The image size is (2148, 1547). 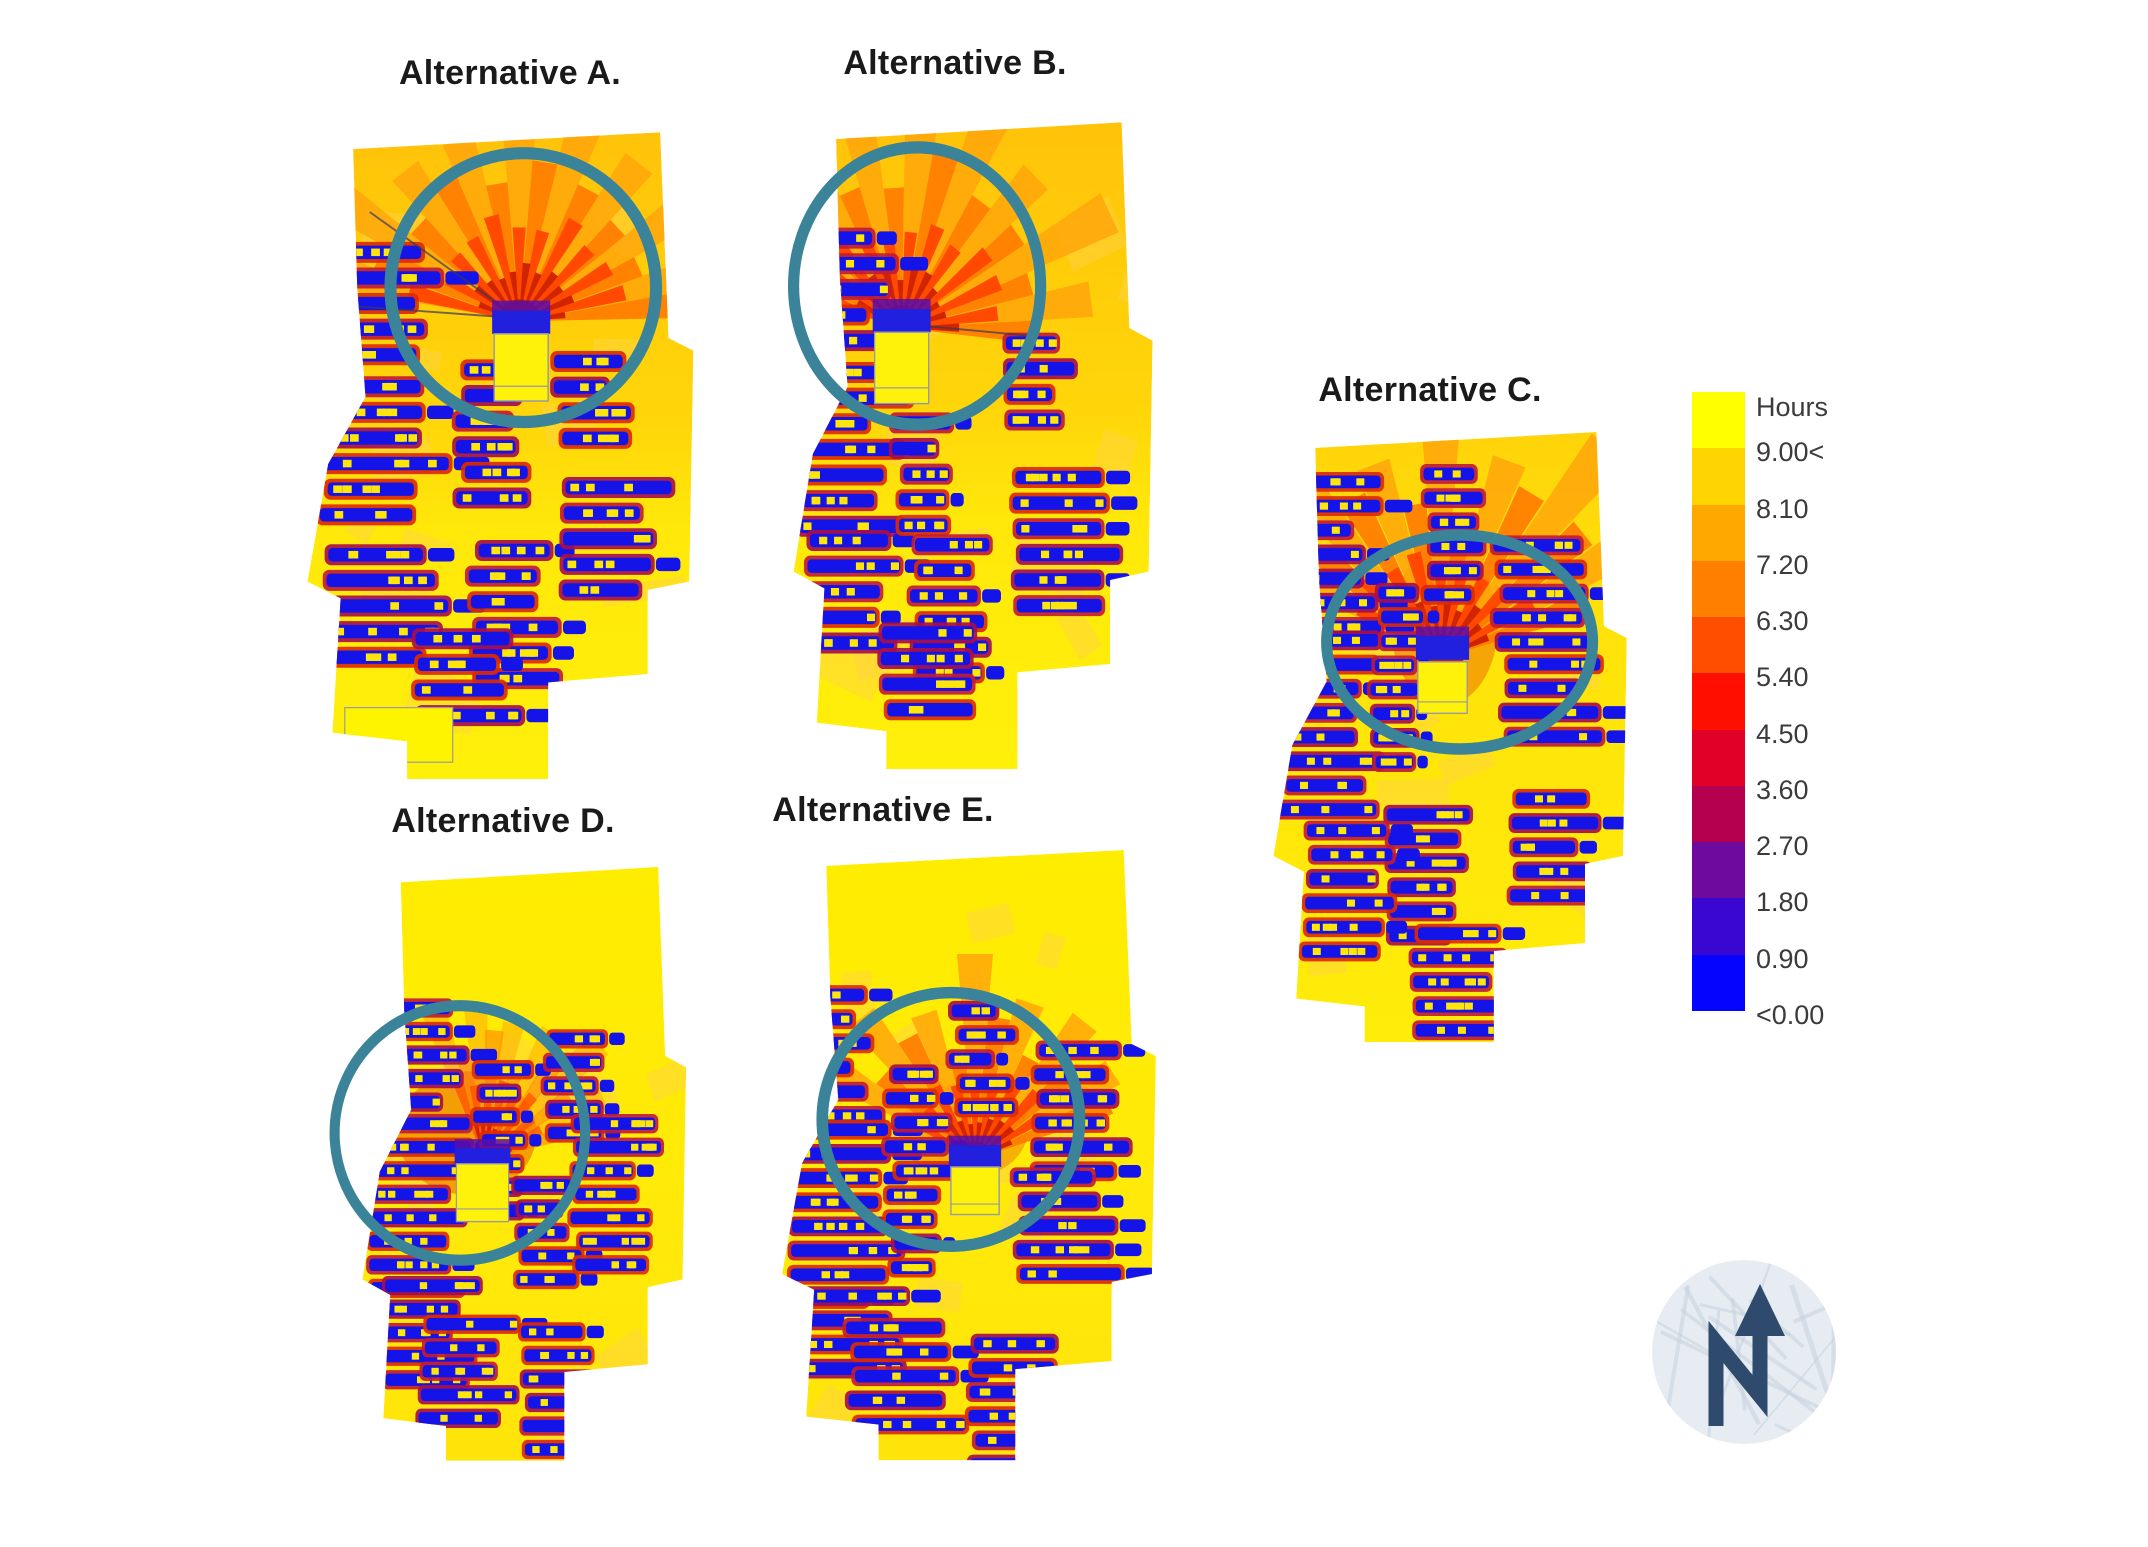 What do you see at coordinates (1790, 452) in the screenshot?
I see `legend-tick-label: 9.00<` at bounding box center [1790, 452].